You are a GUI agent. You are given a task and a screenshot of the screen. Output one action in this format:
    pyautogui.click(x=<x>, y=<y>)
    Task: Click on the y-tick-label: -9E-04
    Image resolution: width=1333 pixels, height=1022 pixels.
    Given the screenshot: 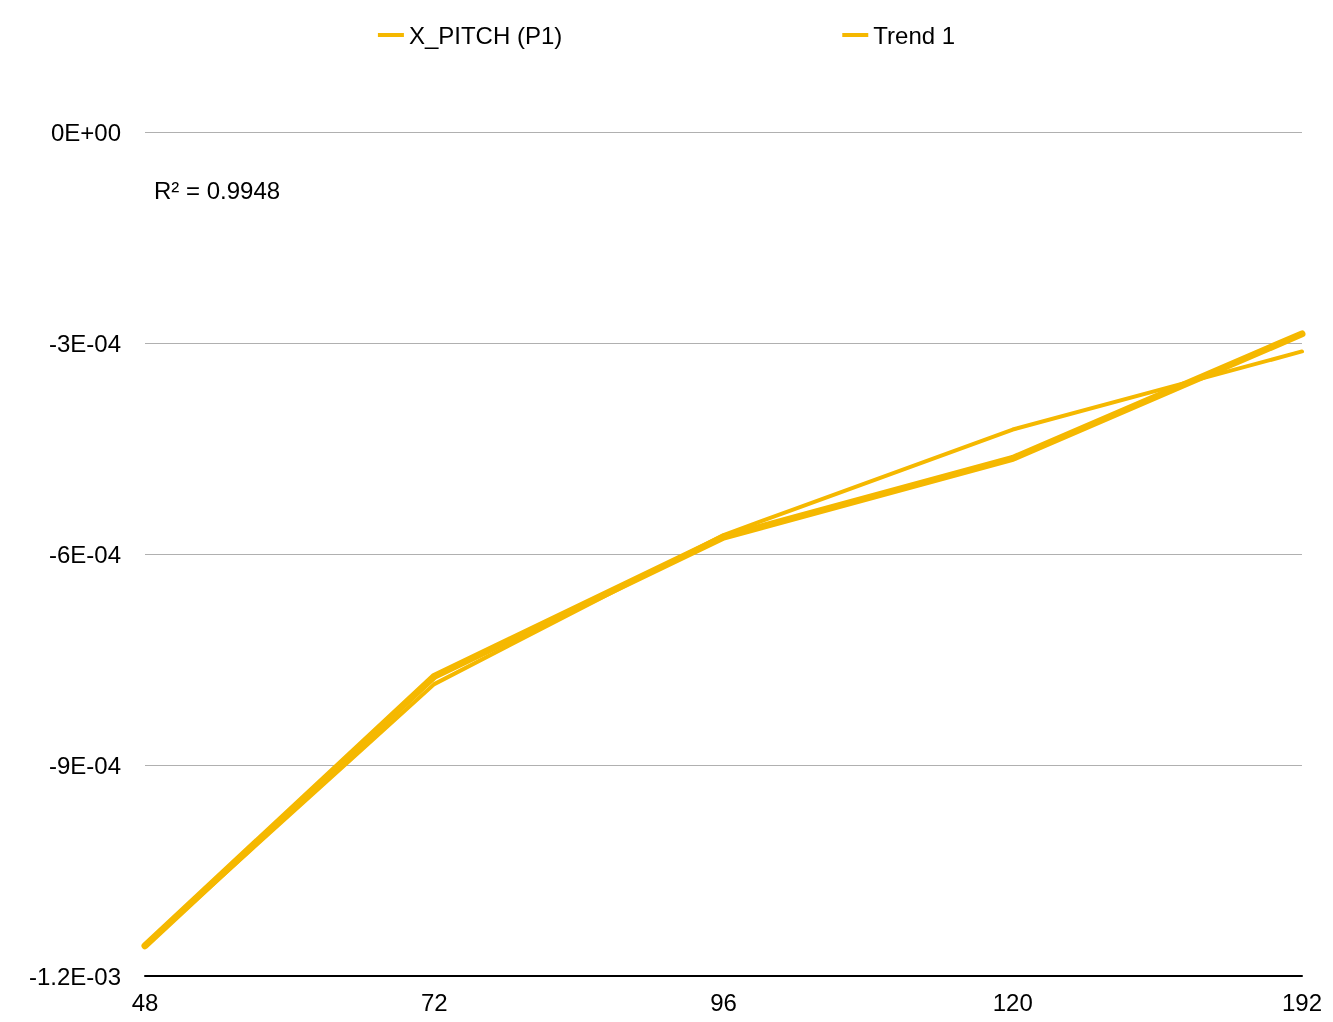 What is the action you would take?
    pyautogui.click(x=84, y=765)
    